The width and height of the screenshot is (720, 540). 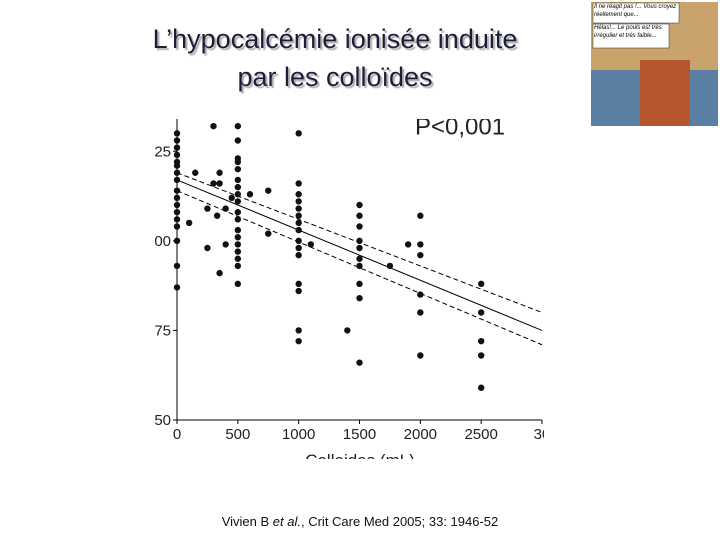 What do you see at coordinates (360, 460) in the screenshot?
I see `x-axis-label: Colloides (mL)` at bounding box center [360, 460].